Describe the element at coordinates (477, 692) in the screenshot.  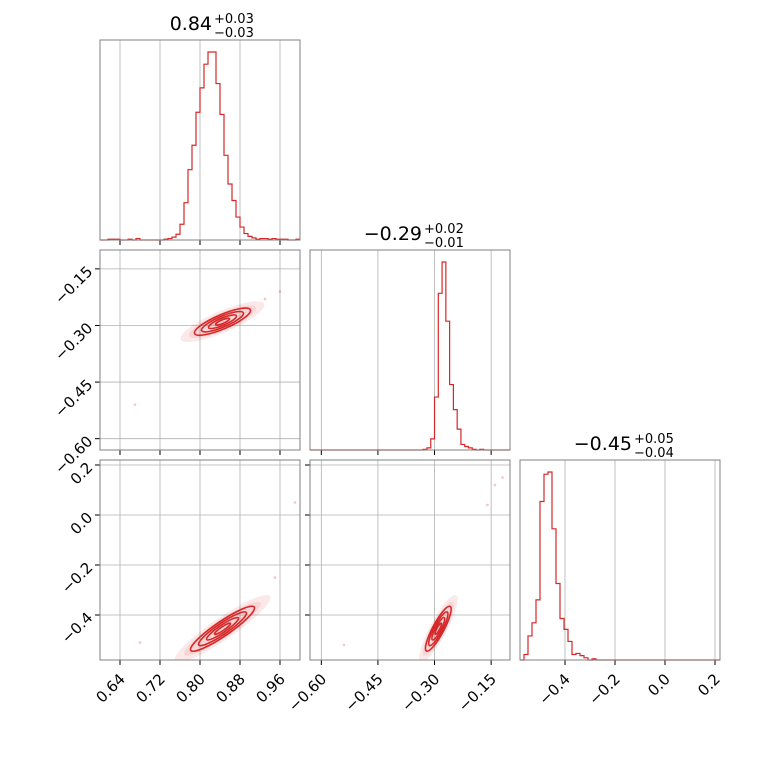
I see `x-tick-label: −0.15` at that location.